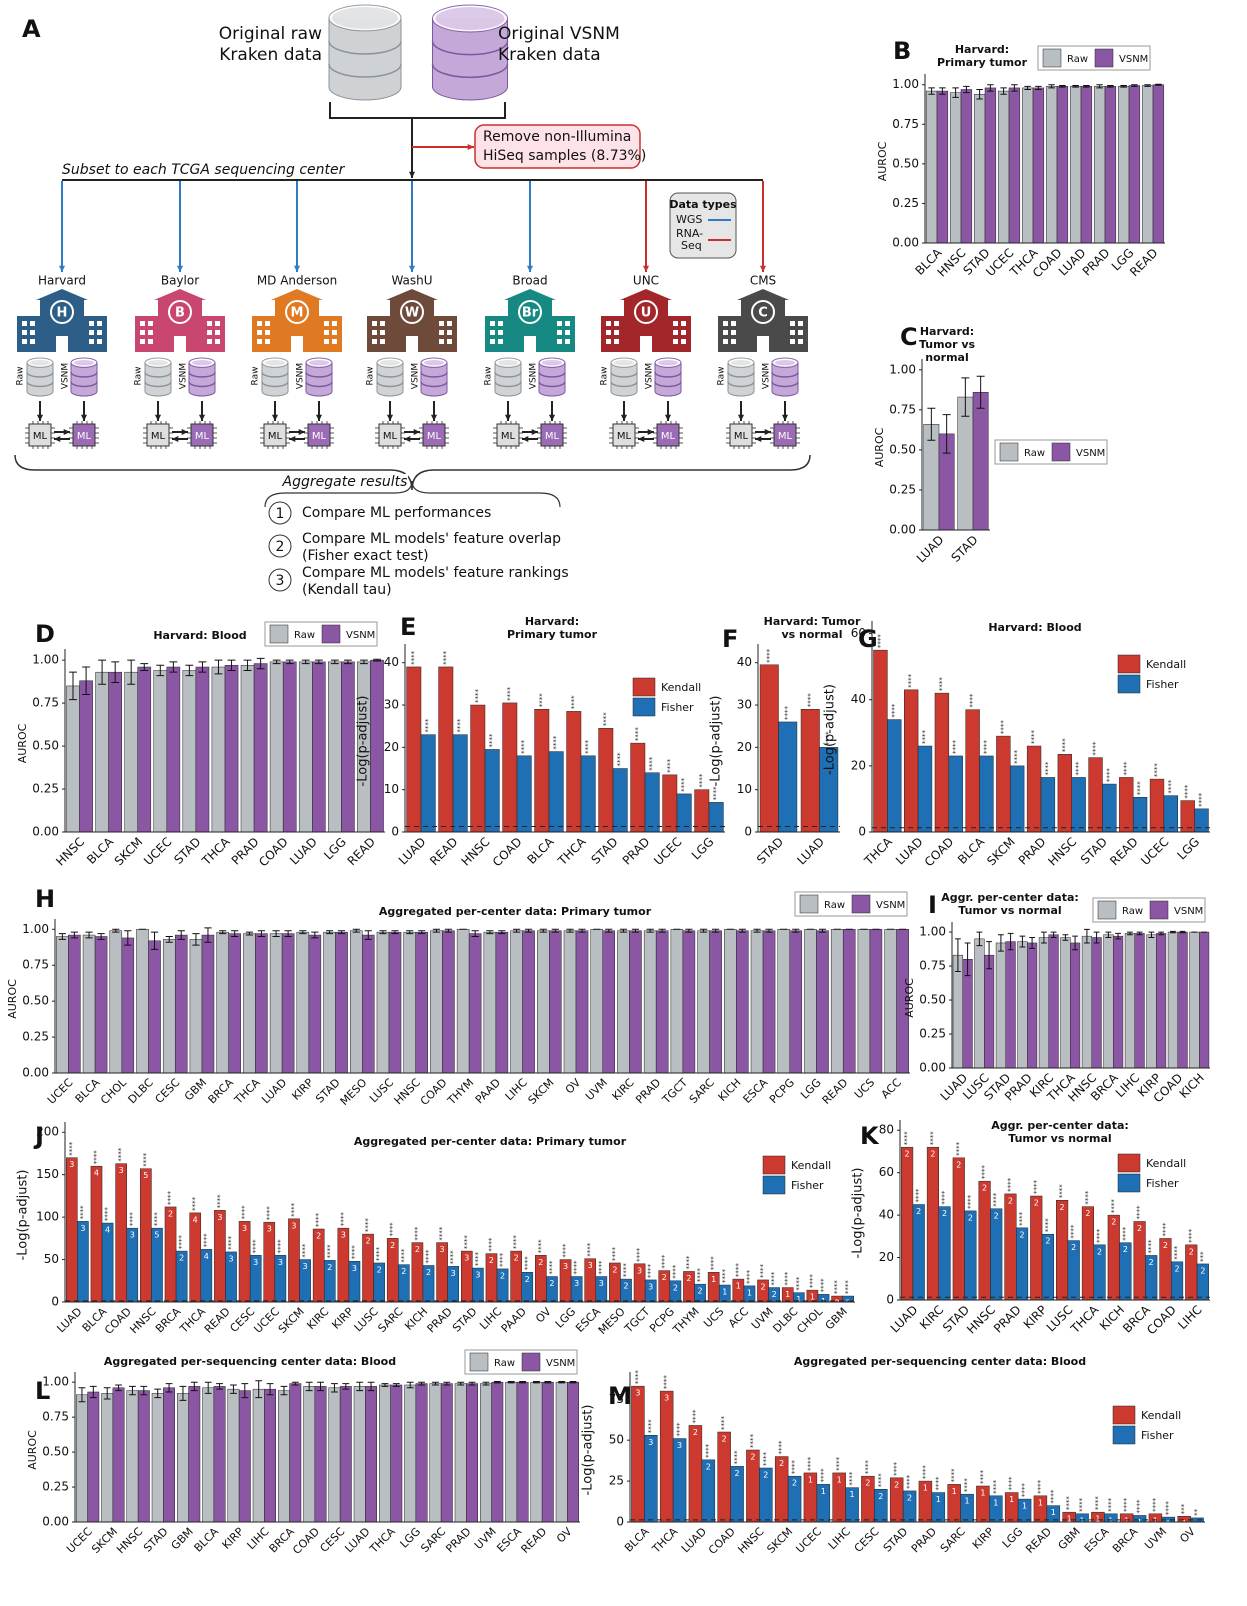 The image size is (1247, 1606). I want to click on center-letter: Br, so click(530, 313).